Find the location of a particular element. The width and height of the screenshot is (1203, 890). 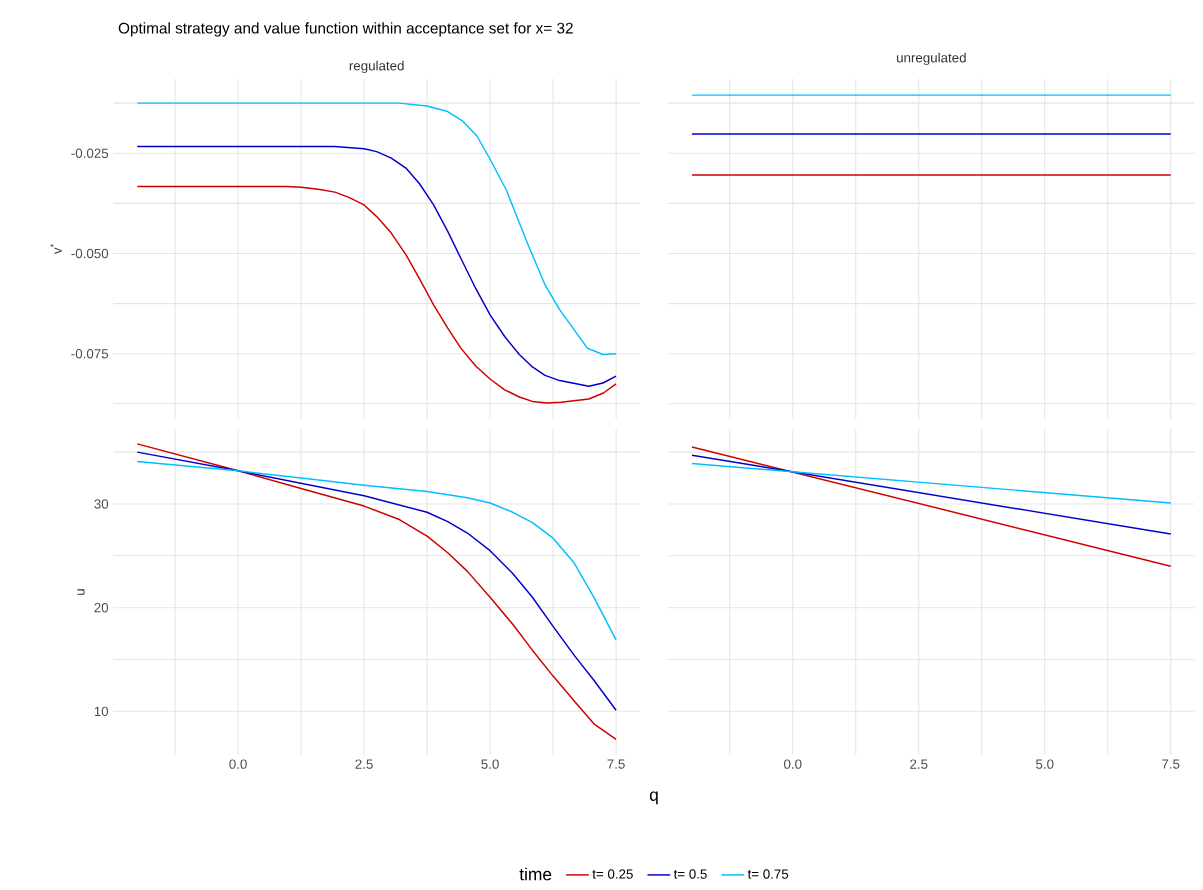

y-tick-label: -0.075 is located at coordinates (90, 354).